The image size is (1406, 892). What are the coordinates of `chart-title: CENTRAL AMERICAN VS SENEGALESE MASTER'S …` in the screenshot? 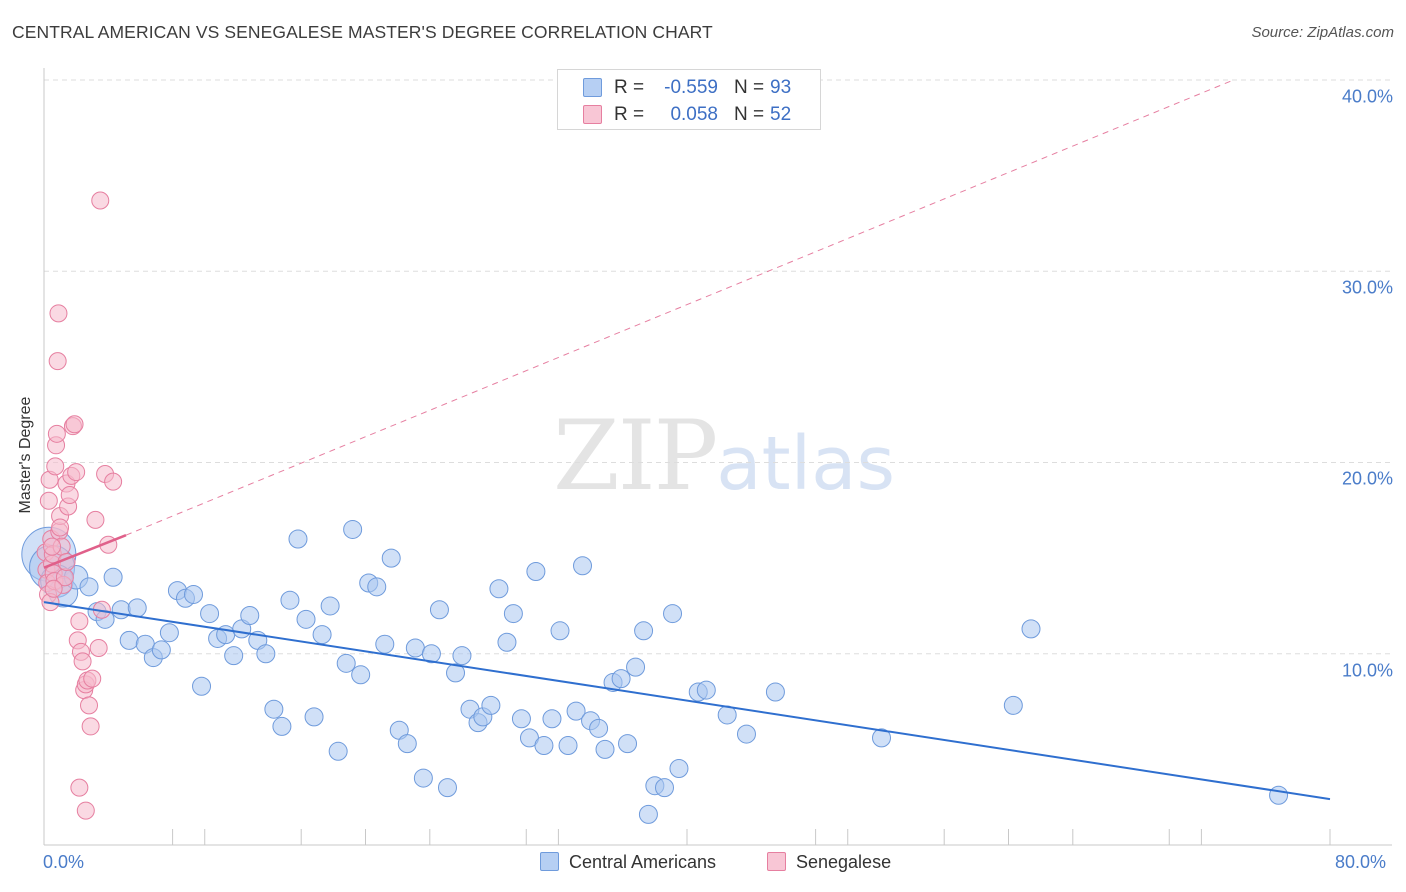 It's located at (362, 32).